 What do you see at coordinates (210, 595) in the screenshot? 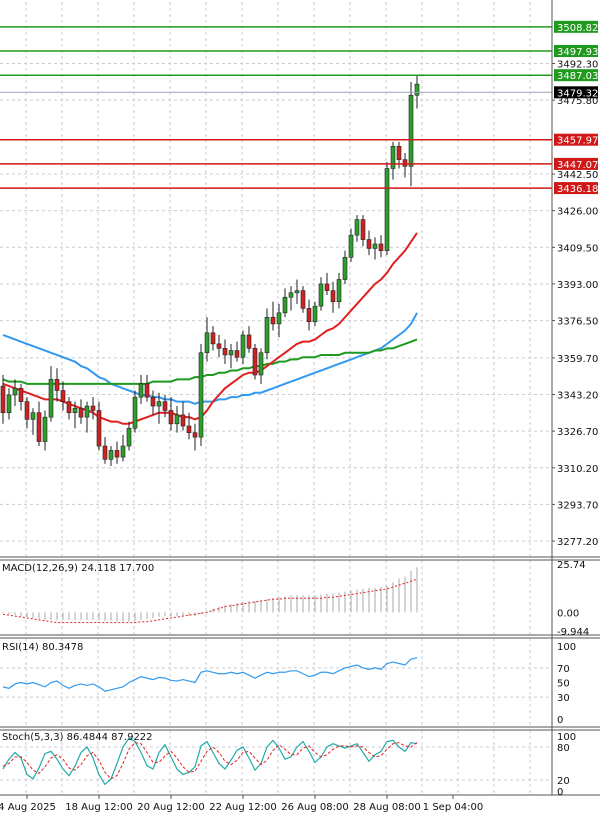
I see `macd-panel` at bounding box center [210, 595].